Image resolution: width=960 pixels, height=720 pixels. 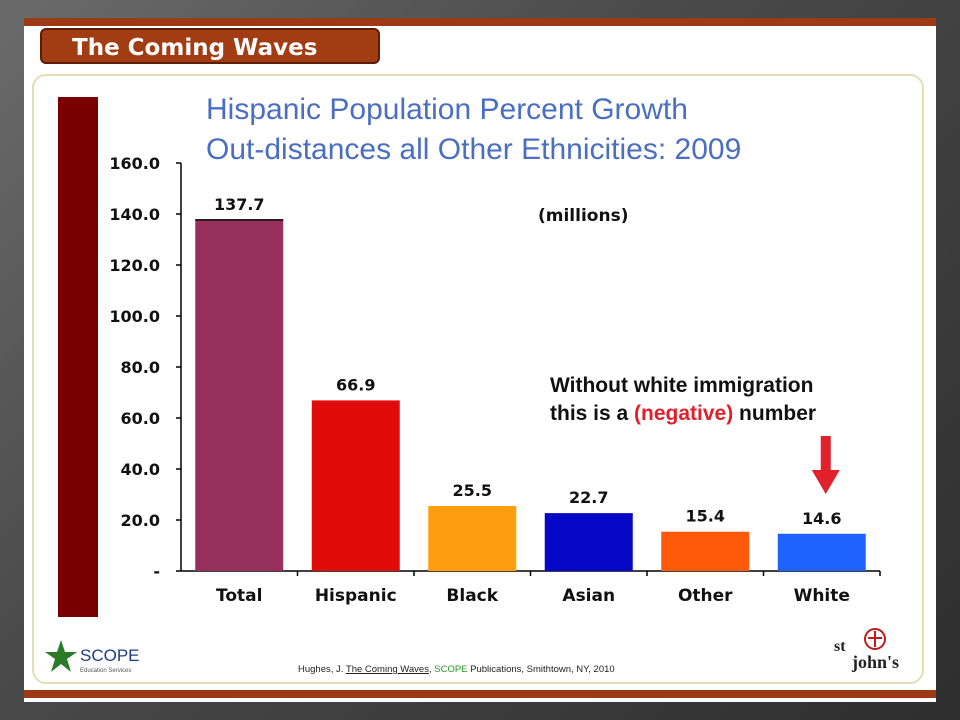 I want to click on st-johns-logo-johns: john's, so click(x=876, y=662).